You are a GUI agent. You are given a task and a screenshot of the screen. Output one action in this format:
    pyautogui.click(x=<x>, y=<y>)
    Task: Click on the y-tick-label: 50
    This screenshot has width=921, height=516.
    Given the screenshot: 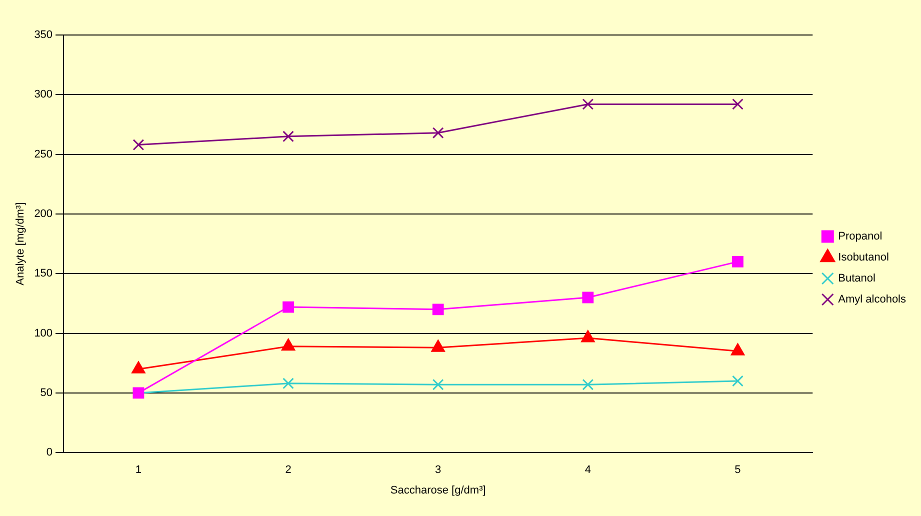 What is the action you would take?
    pyautogui.click(x=46, y=392)
    